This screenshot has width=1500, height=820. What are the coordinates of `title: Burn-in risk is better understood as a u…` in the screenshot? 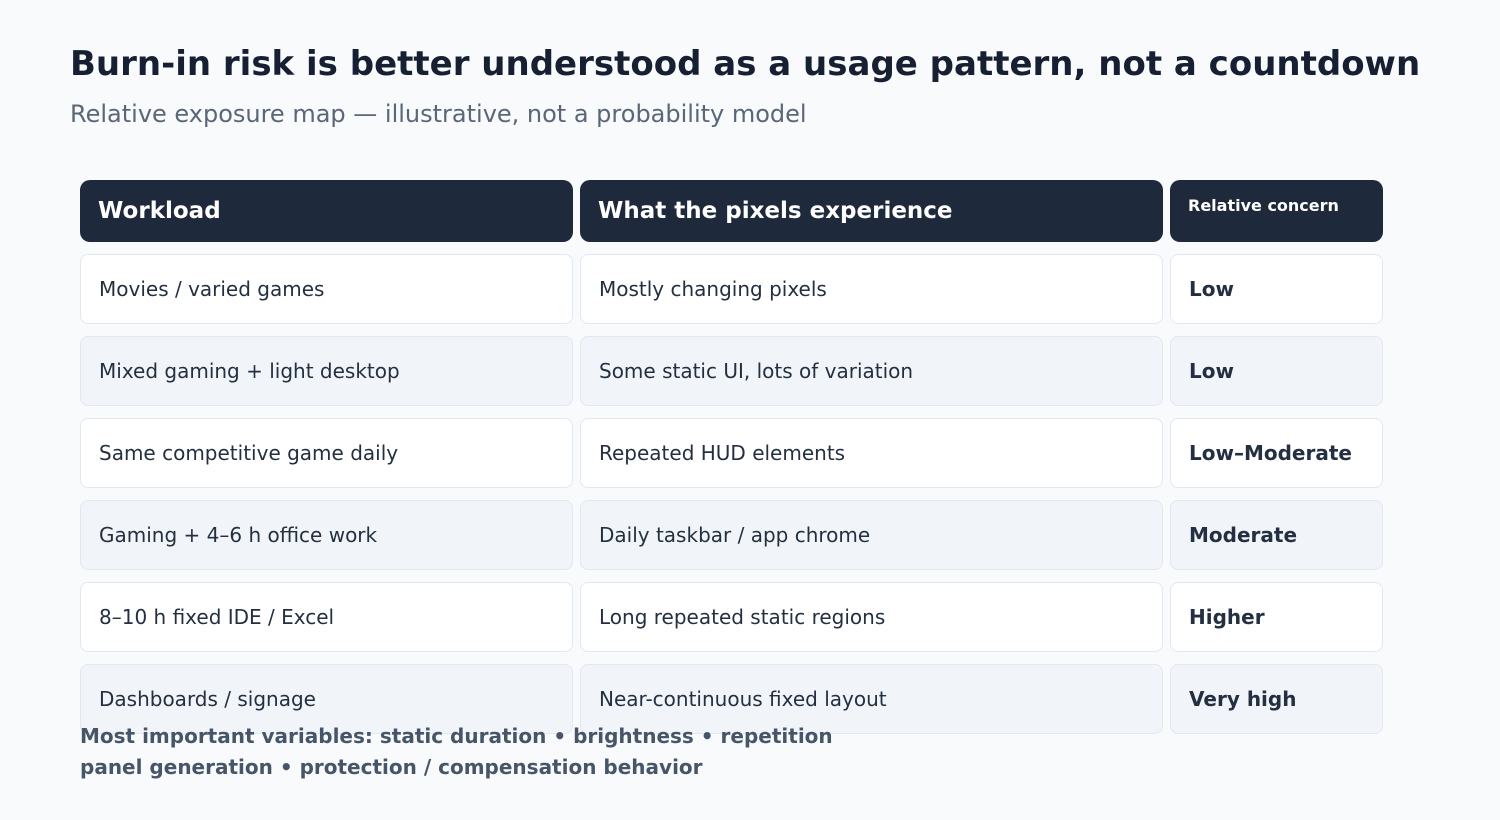 It's located at (745, 64).